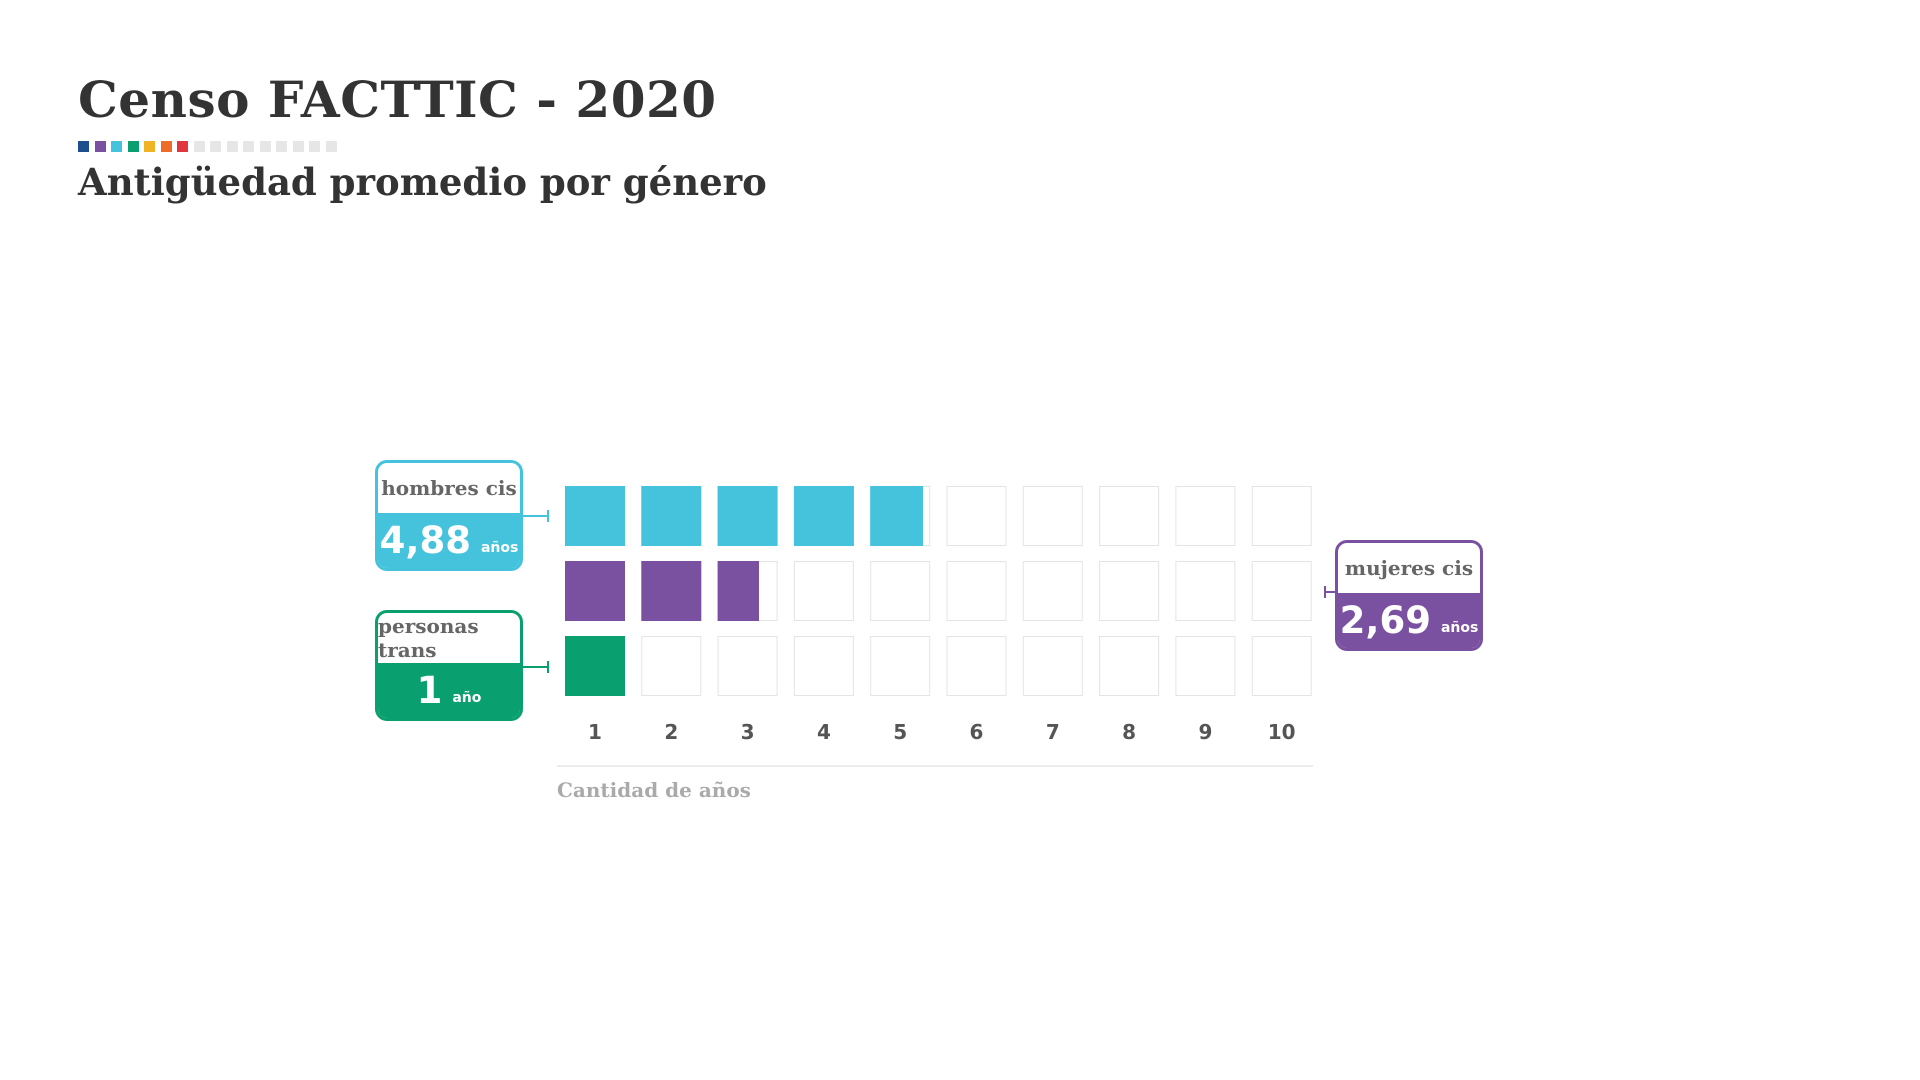  Describe the element at coordinates (207, 146) in the screenshot. I see `color-swatch-strip` at that location.